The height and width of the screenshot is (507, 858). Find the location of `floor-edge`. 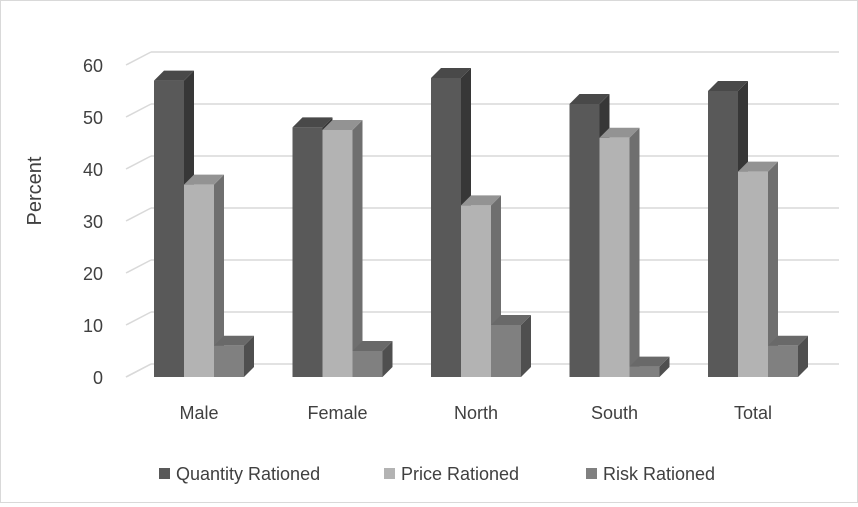

floor-edge is located at coordinates (138, 370).